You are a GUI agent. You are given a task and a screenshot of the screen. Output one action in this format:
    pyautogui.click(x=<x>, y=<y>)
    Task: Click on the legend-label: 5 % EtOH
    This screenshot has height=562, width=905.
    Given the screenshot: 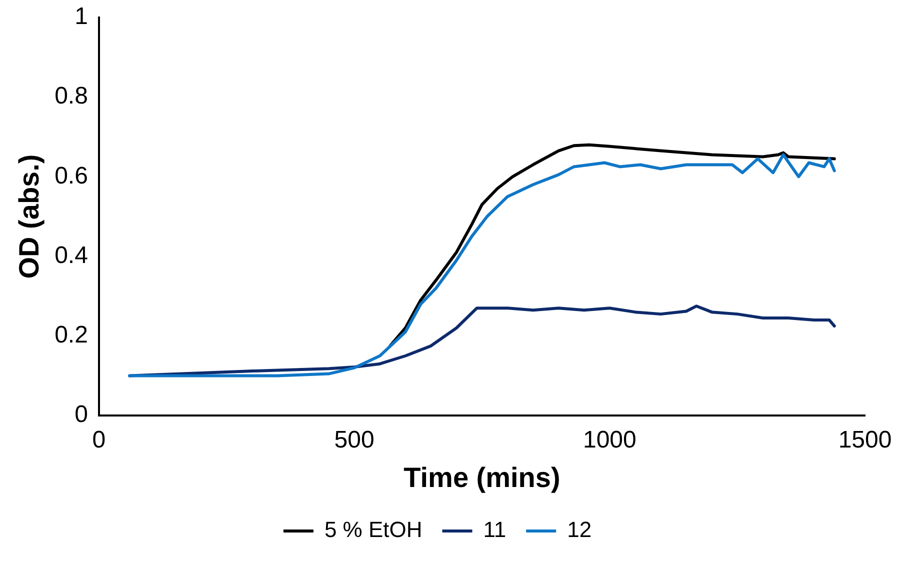 What is the action you would take?
    pyautogui.click(x=373, y=529)
    